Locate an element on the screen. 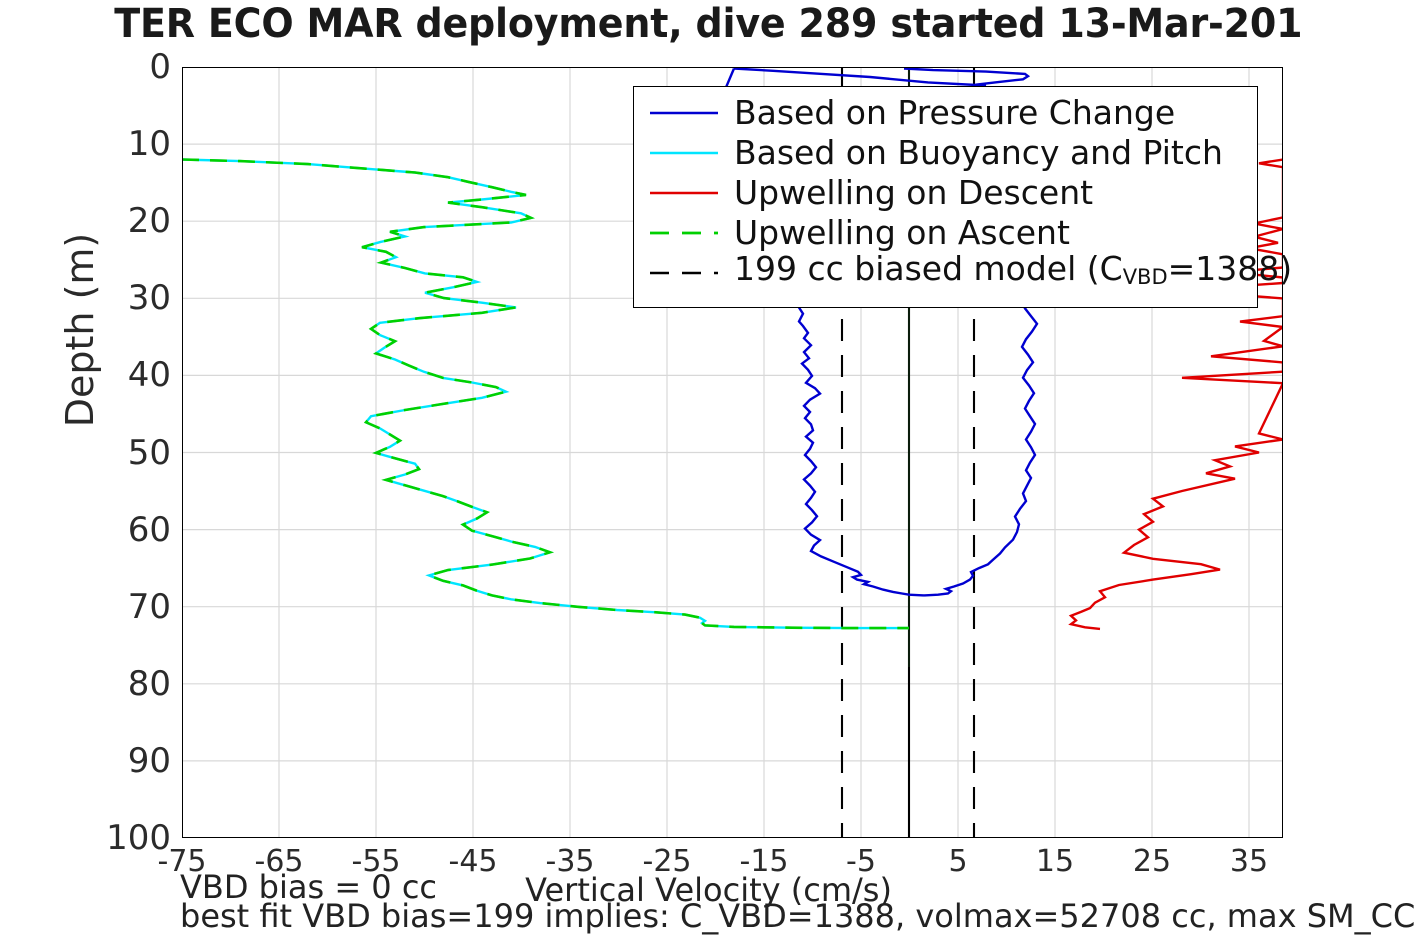 This screenshot has width=1417, height=945. x-tick-n35: -35 is located at coordinates (570, 861).